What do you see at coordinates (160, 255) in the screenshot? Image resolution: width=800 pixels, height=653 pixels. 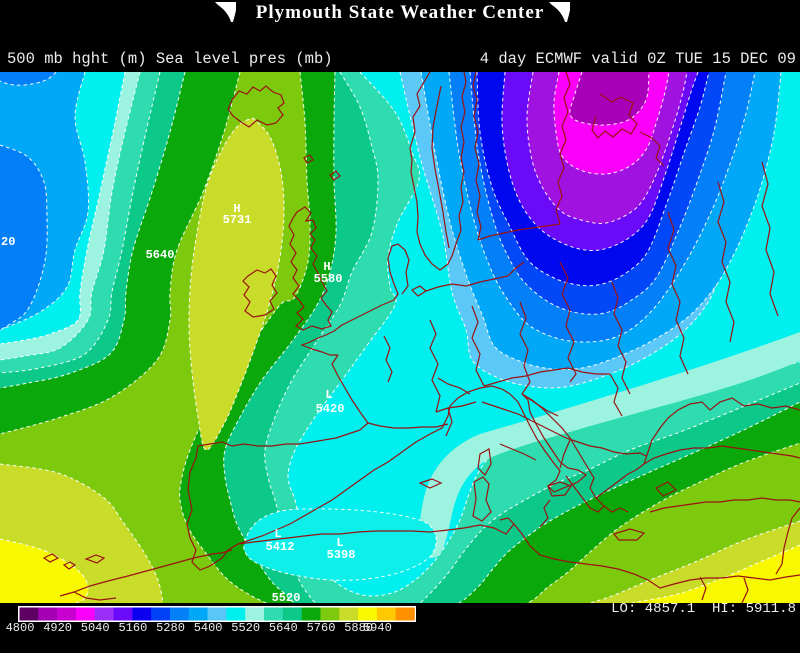 I see `svg-text: 5640` at bounding box center [160, 255].